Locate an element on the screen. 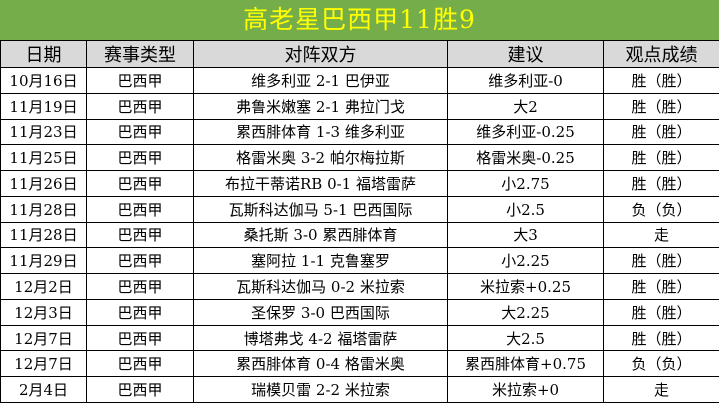 Image resolution: width=719 pixels, height=403 pixels. table-row: 10月16日 巴西甲 维多利亚 2-1 巴伊亚 维多利亚-0 胜（胜） is located at coordinates (359, 80).